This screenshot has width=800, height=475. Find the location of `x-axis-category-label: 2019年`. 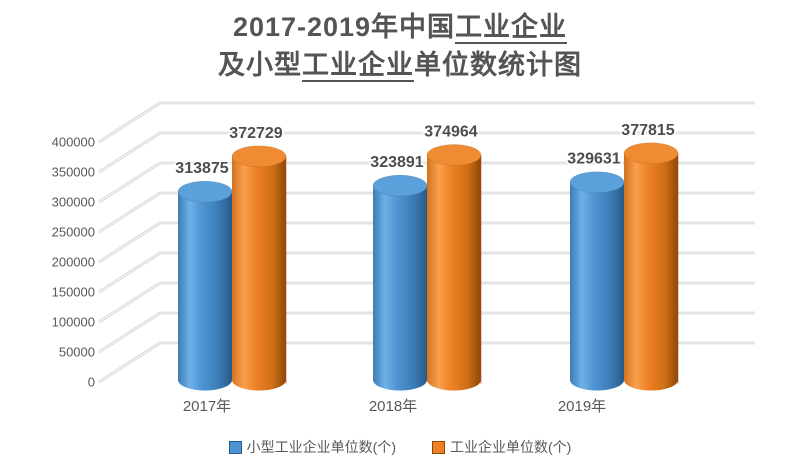

x-axis-category-label: 2019年 is located at coordinates (582, 406).